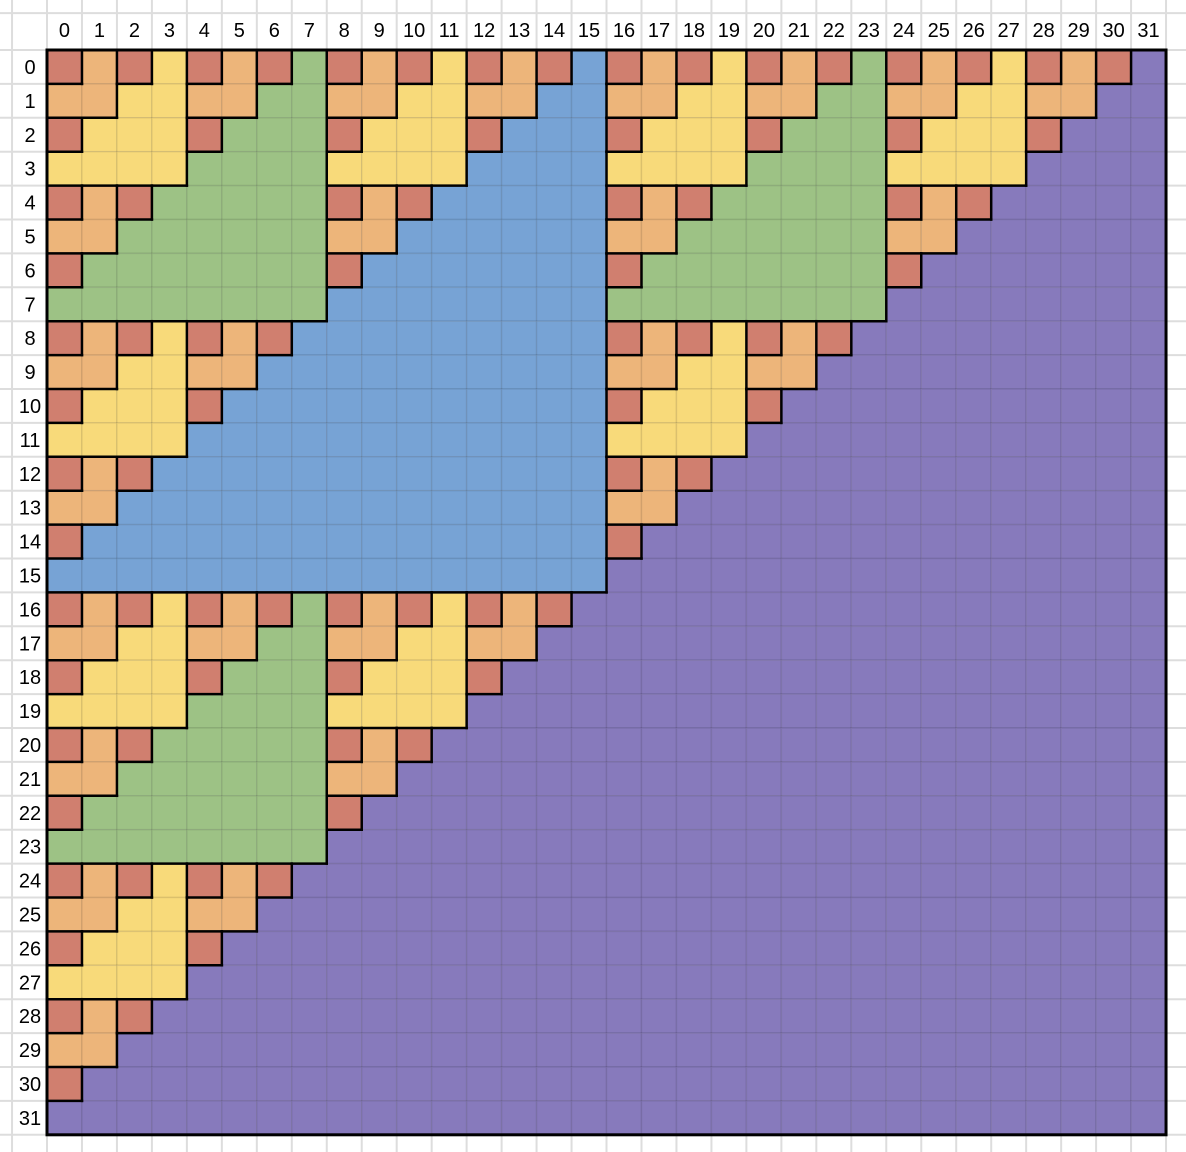 The height and width of the screenshot is (1152, 1186). I want to click on cell-r4-c24, so click(904, 202).